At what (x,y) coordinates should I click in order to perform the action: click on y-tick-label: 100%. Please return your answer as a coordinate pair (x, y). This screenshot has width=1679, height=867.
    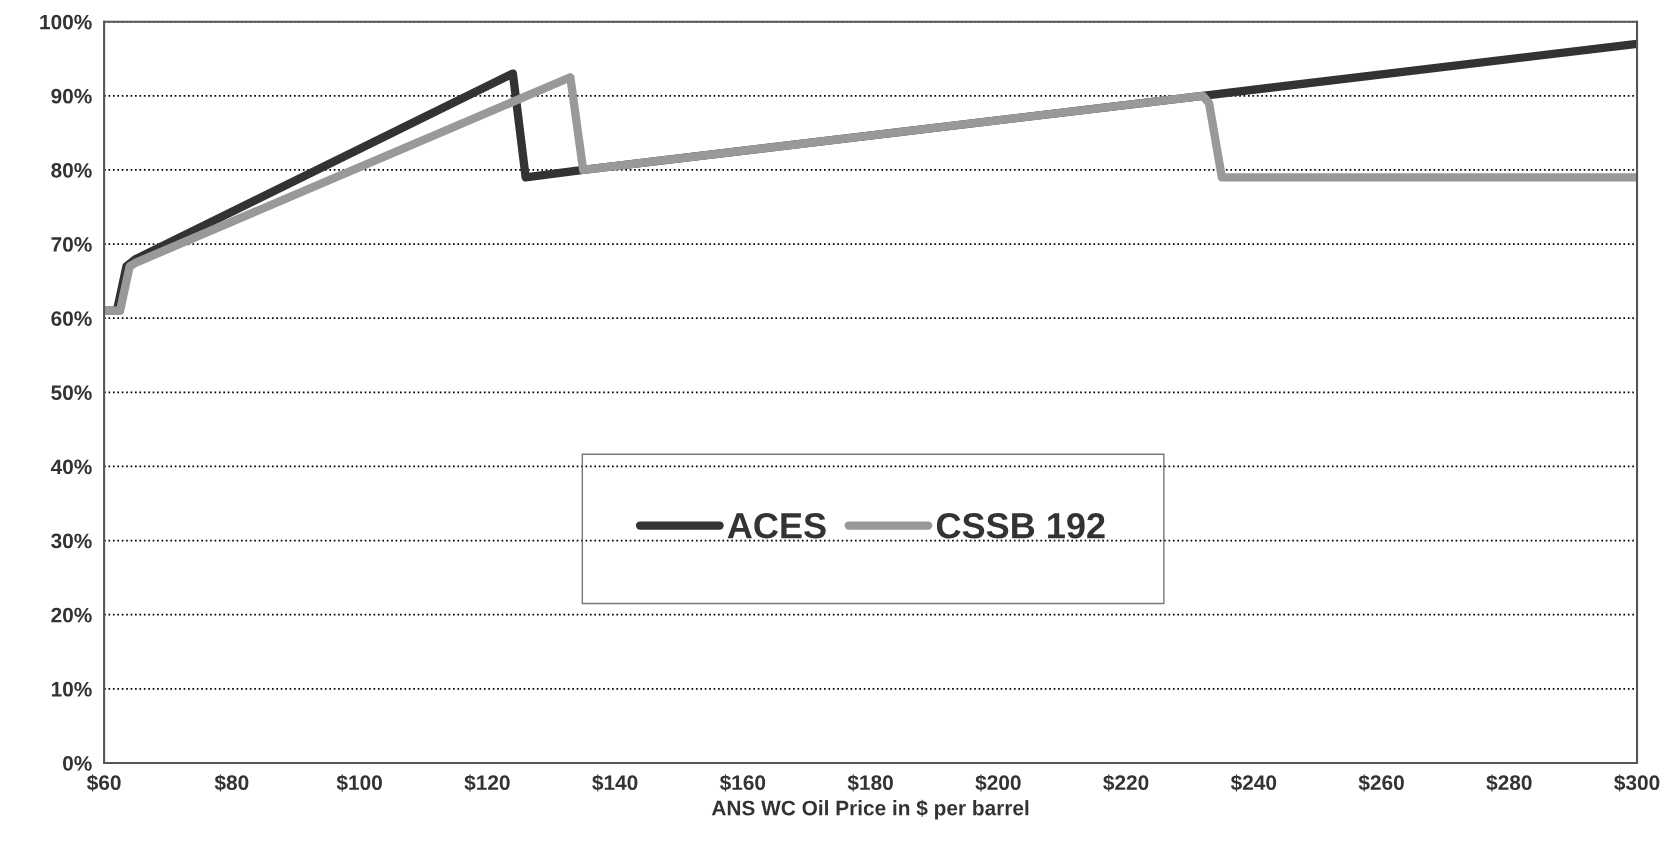
    Looking at the image, I should click on (66, 22).